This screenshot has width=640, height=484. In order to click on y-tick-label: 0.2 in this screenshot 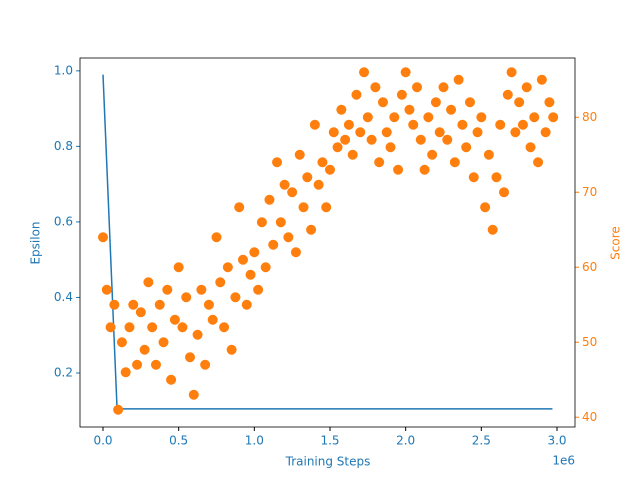, I will do `click(63, 372)`.